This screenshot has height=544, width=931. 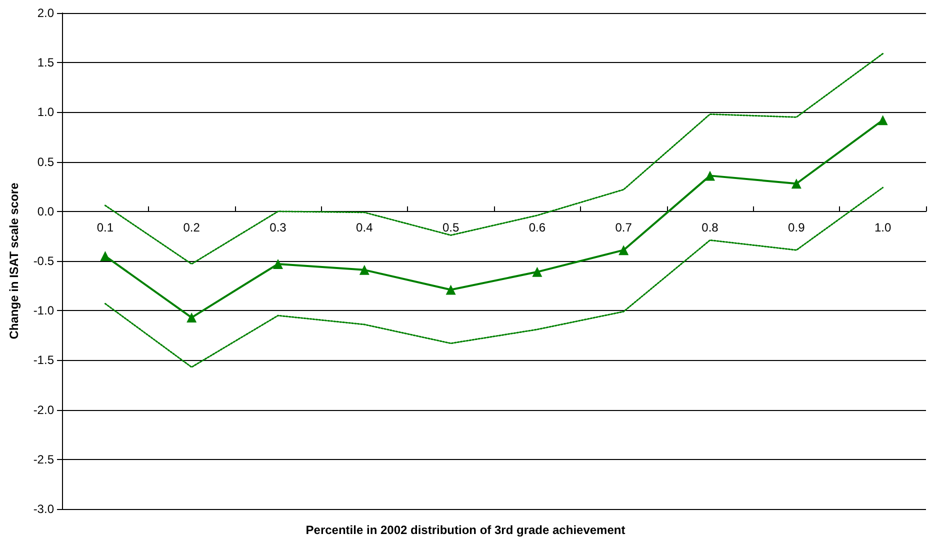 I want to click on y-tick-label: 1.5, so click(x=45, y=63).